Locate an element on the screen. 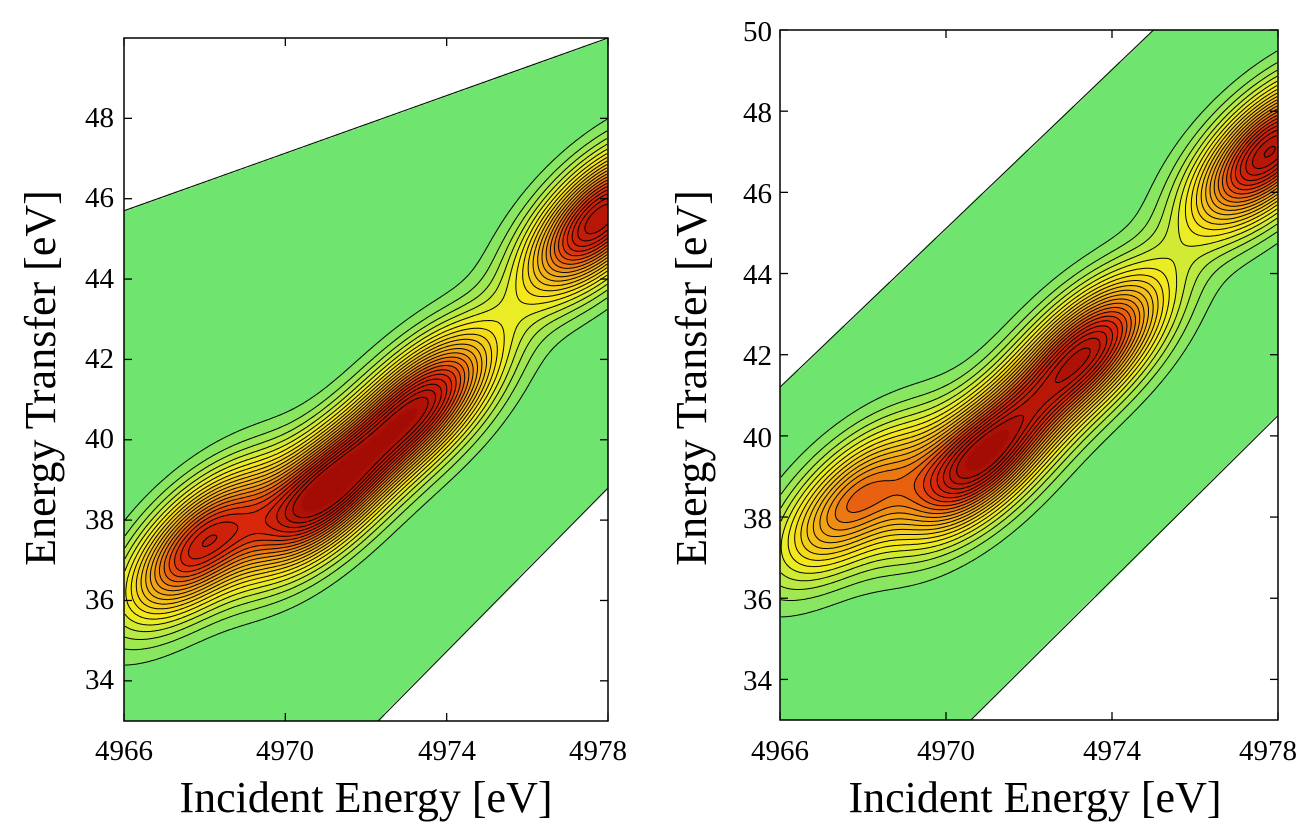  left-ytick-label: 48 is located at coordinates (99, 118).